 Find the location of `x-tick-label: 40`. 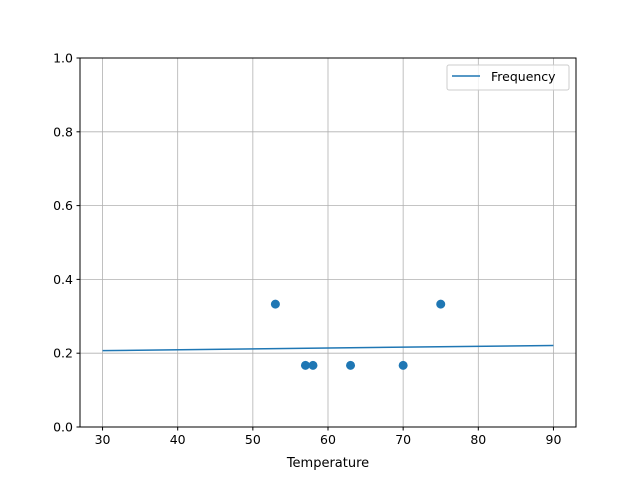

x-tick-label: 40 is located at coordinates (178, 439).